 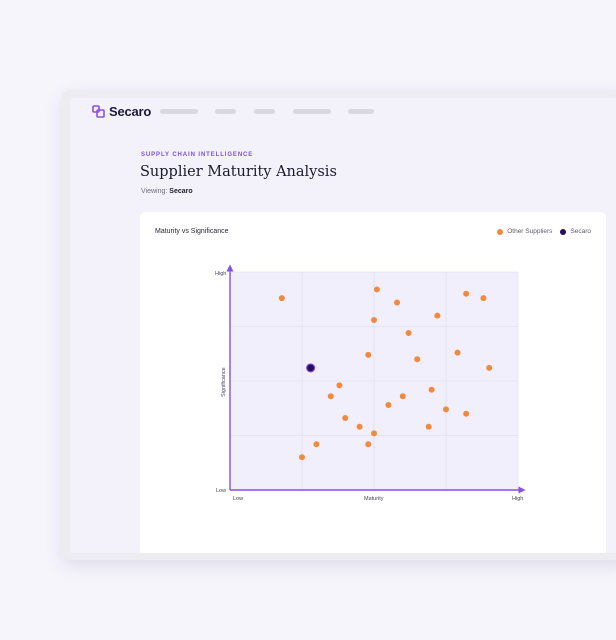 I want to click on viewing-prefix: Viewing:, so click(x=154, y=191).